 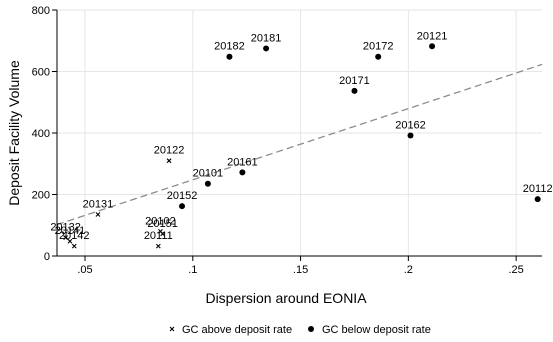 What do you see at coordinates (182, 196) in the screenshot?
I see `point-label: 20152` at bounding box center [182, 196].